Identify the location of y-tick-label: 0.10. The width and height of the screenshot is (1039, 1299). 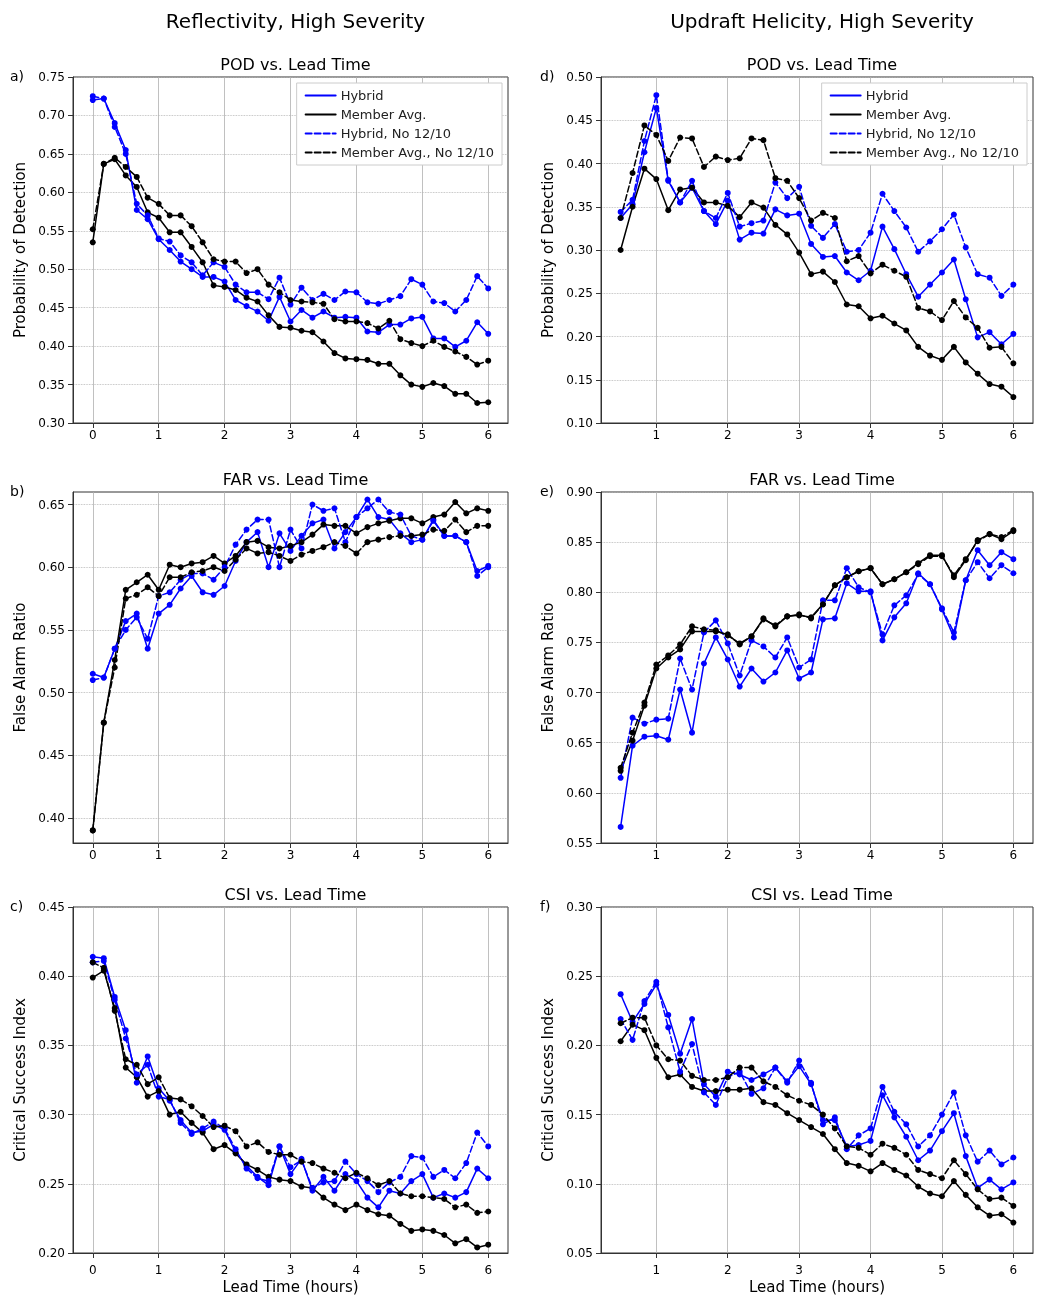
(579, 1183).